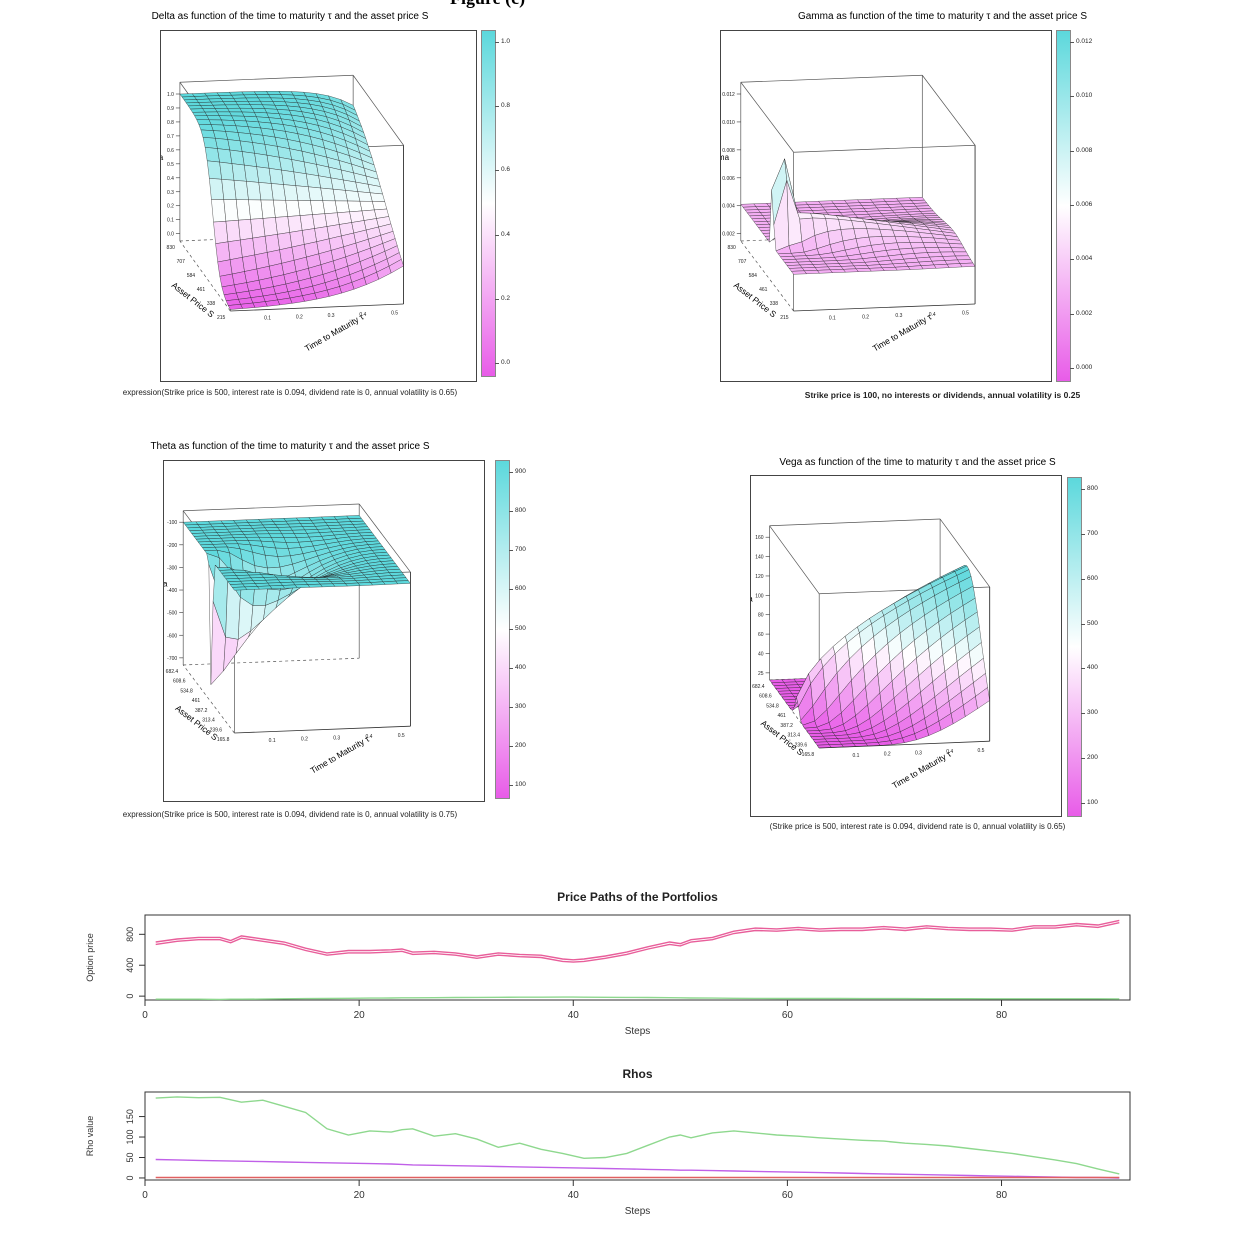  I want to click on t-tick-label: 0.2, so click(865, 317).